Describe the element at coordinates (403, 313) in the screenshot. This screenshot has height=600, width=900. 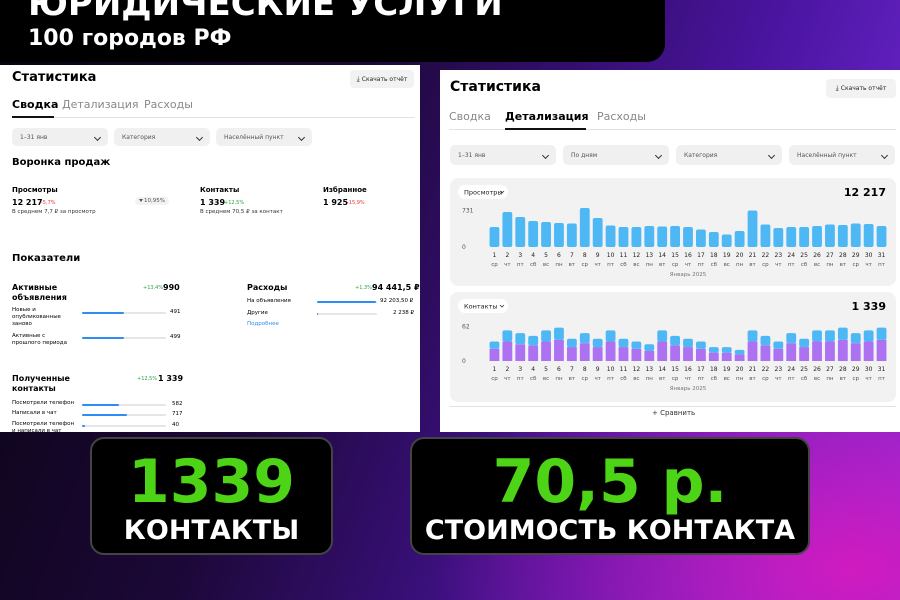
I see `row-value: 2 238 ₽` at that location.